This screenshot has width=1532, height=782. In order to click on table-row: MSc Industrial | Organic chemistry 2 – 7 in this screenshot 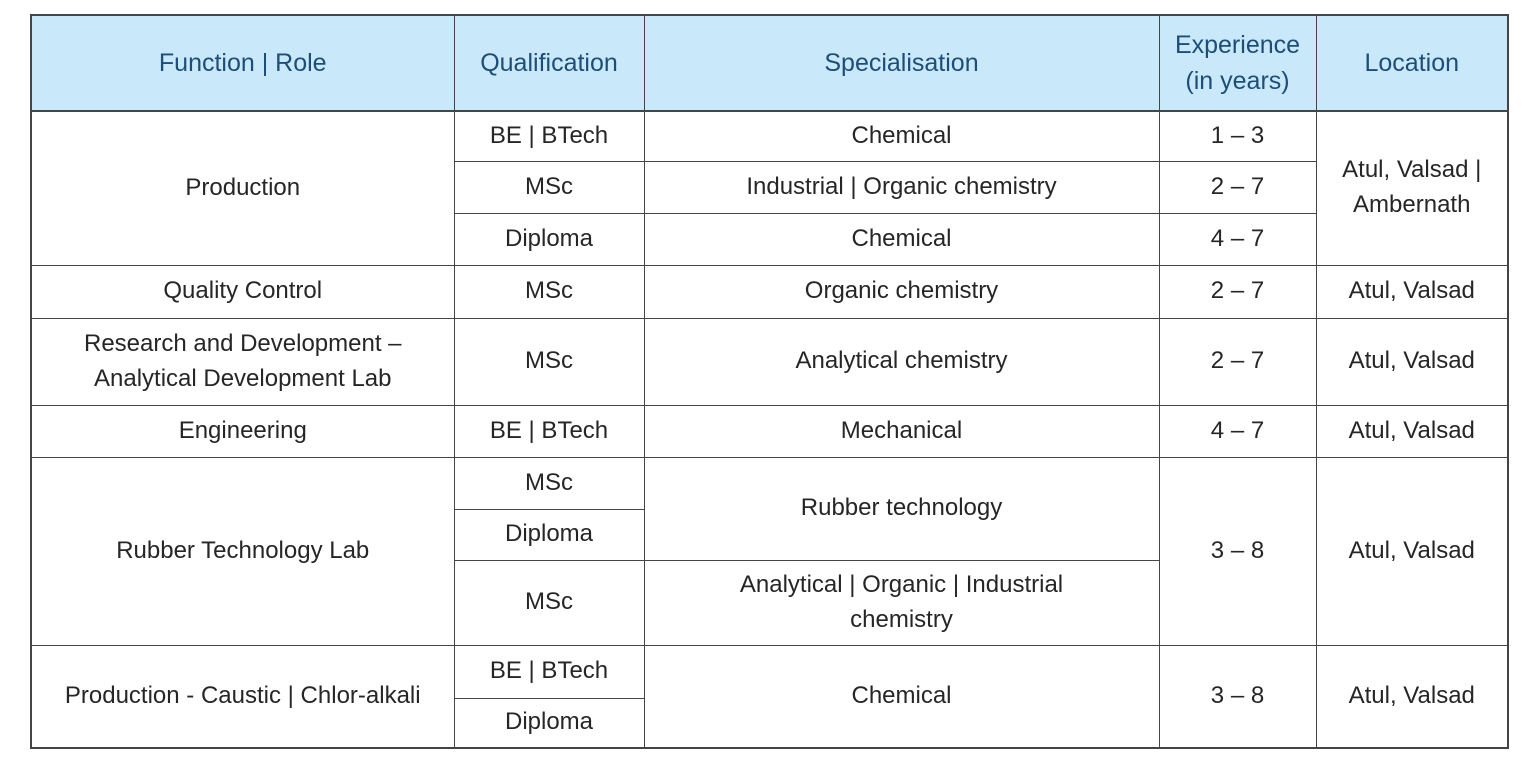, I will do `click(769, 187)`.